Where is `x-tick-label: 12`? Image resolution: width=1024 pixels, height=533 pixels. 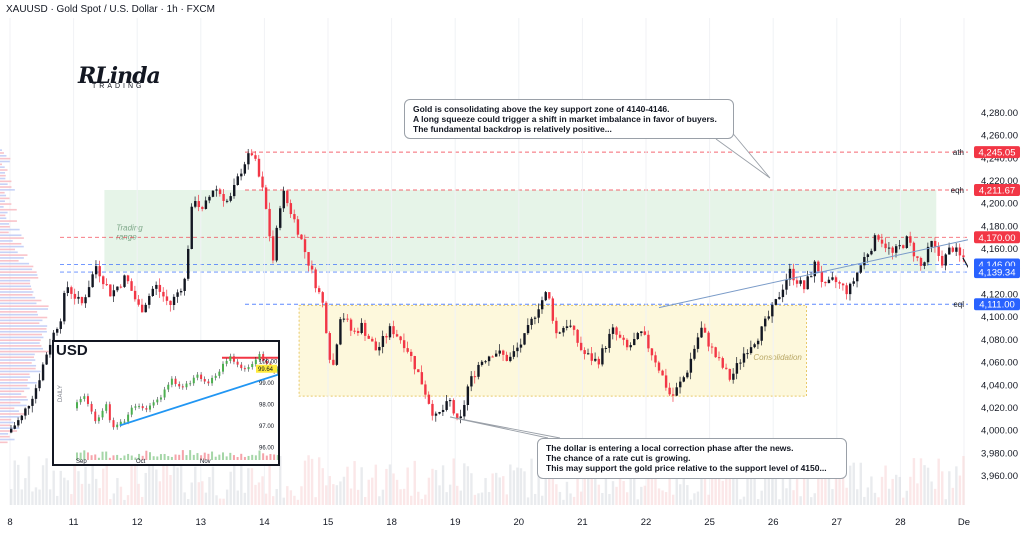 x-tick-label: 12 is located at coordinates (137, 522).